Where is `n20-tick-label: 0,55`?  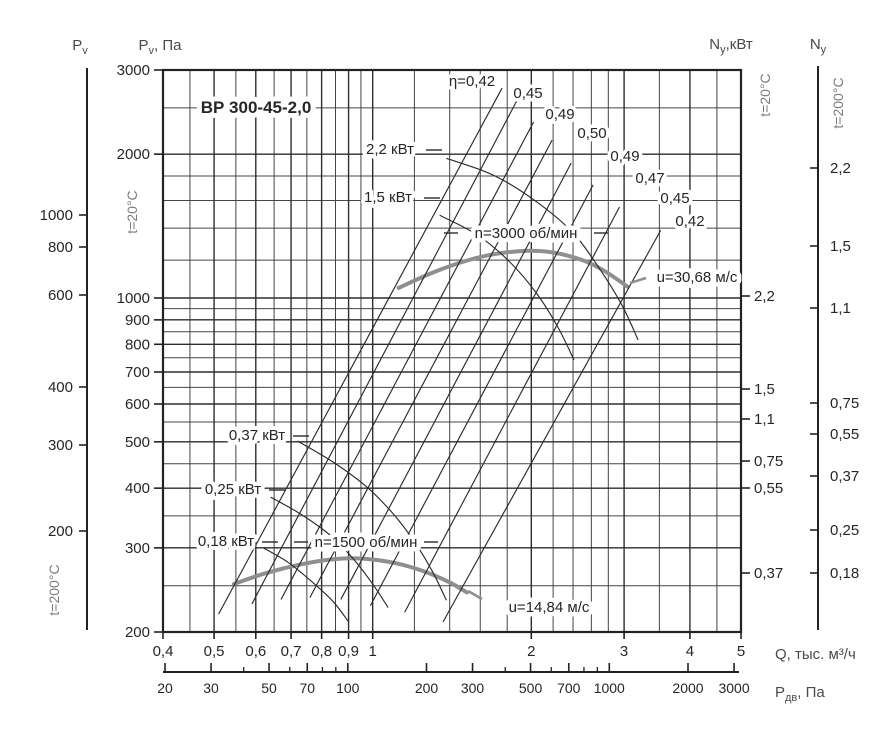
n20-tick-label: 0,55 is located at coordinates (768, 488).